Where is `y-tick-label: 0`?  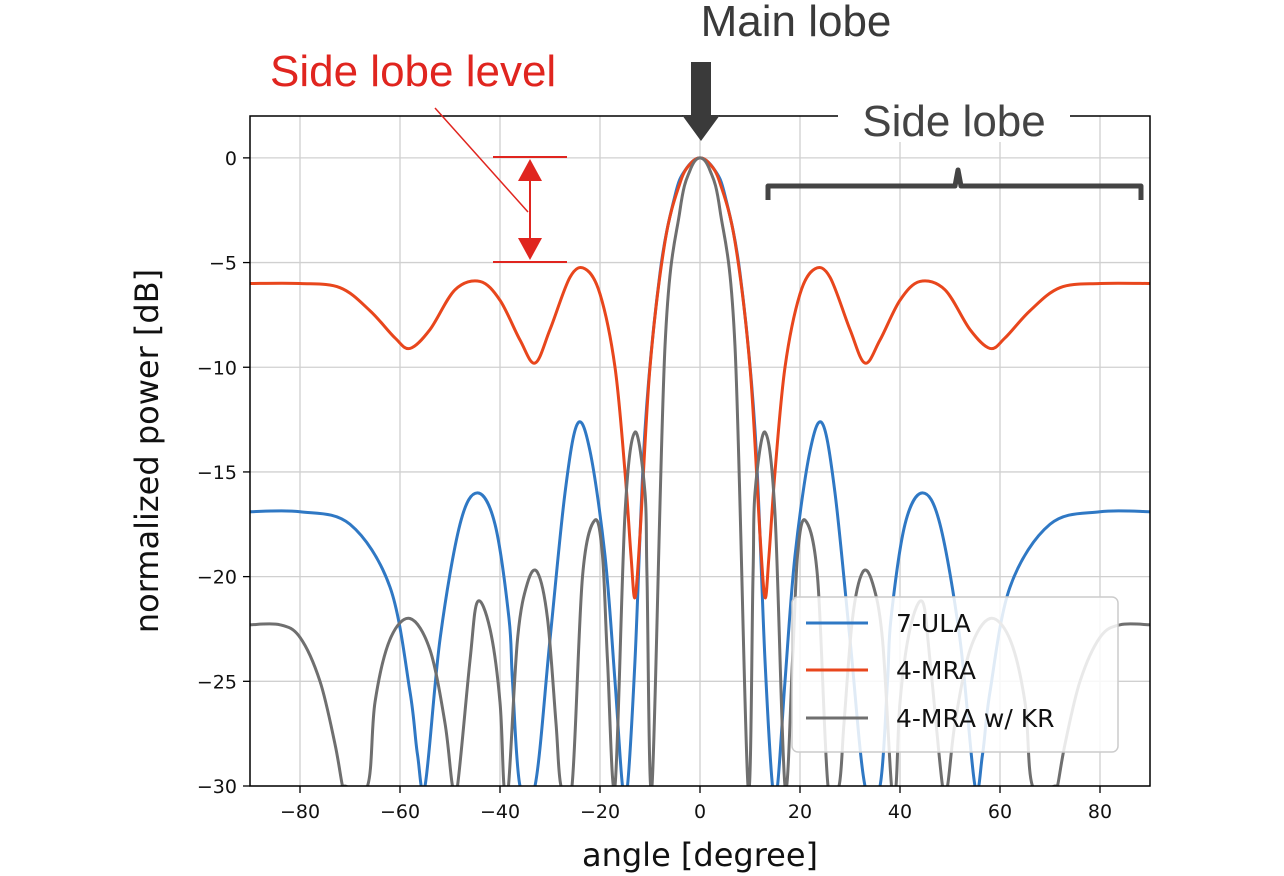 y-tick-label: 0 is located at coordinates (231, 159).